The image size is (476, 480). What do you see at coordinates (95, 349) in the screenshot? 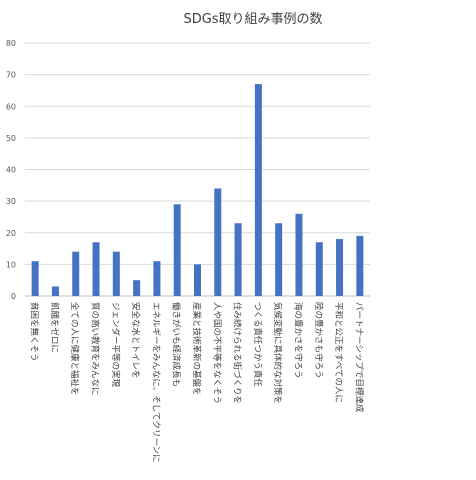
I see `x-tick-label: 質の高い教育をみんなに` at bounding box center [95, 349].